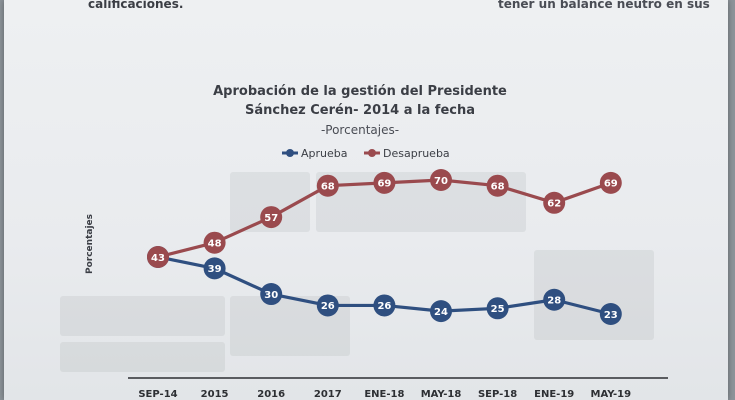  Describe the element at coordinates (360, 91) in the screenshot. I see `chart-title-line-1: Aprobación de la gestión del Presidente` at that location.